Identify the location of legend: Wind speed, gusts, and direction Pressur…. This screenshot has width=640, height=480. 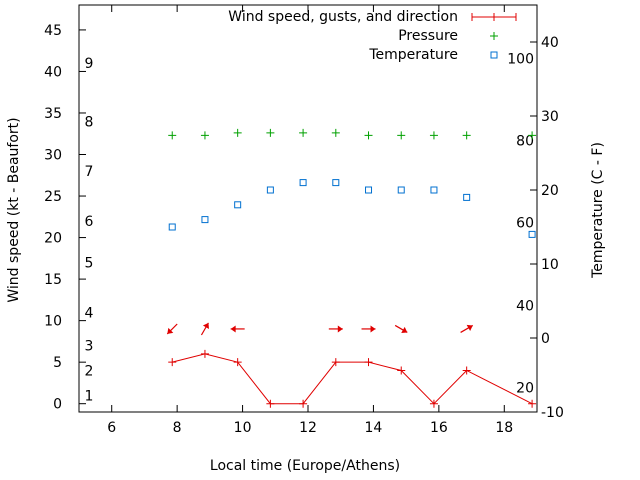
(372, 36).